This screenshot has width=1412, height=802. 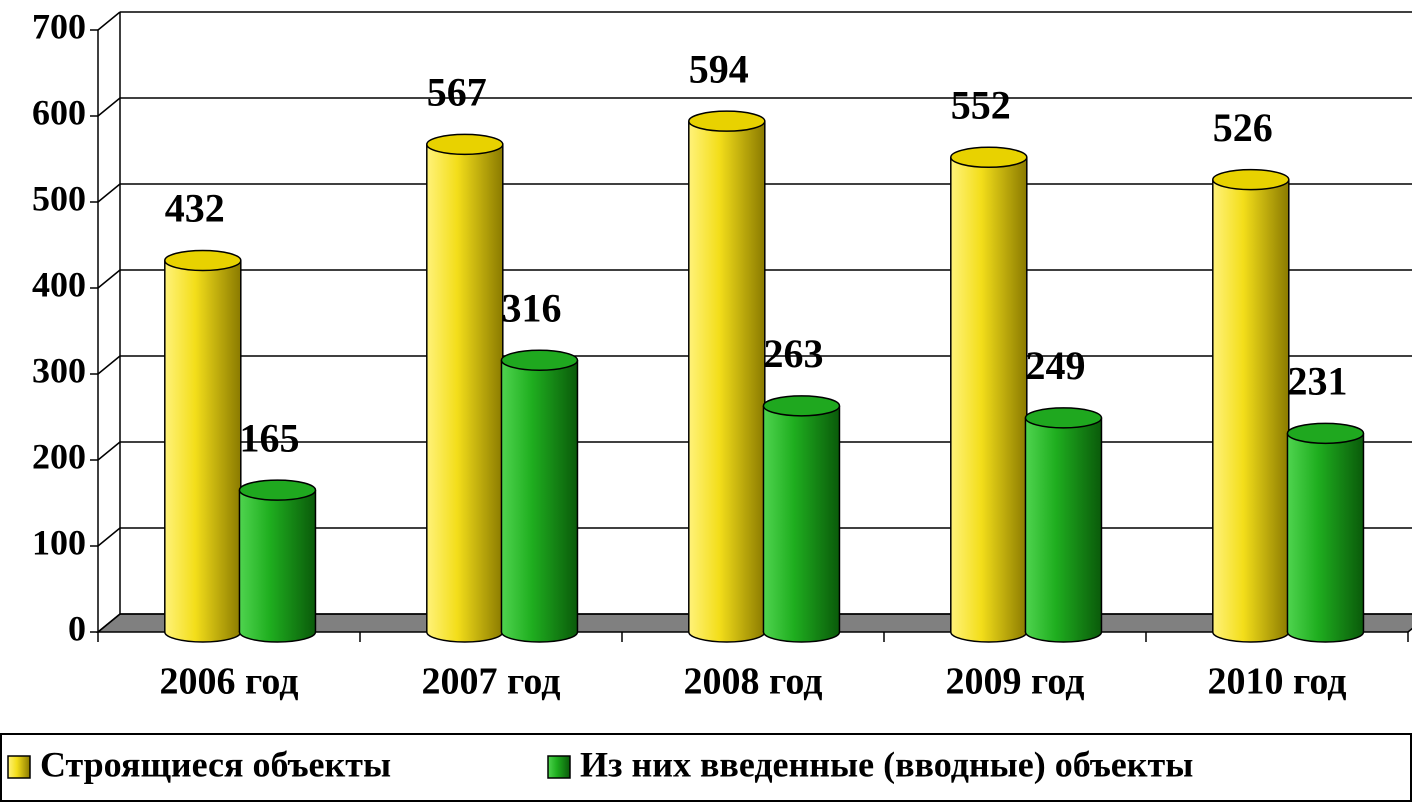 What do you see at coordinates (981, 104) in the screenshot?
I see `value-label: 552` at bounding box center [981, 104].